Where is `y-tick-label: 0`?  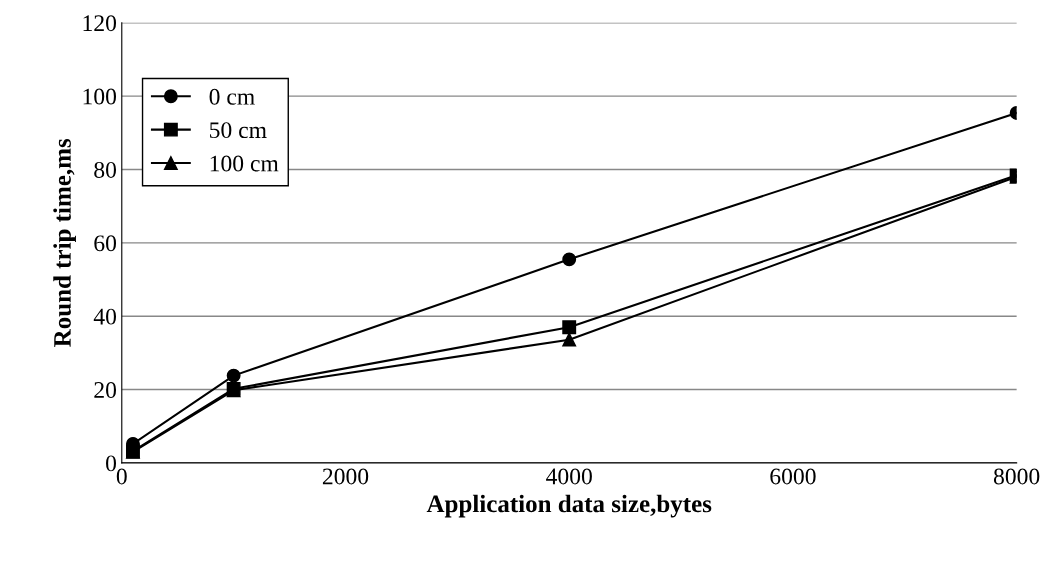 y-tick-label: 0 is located at coordinates (111, 463).